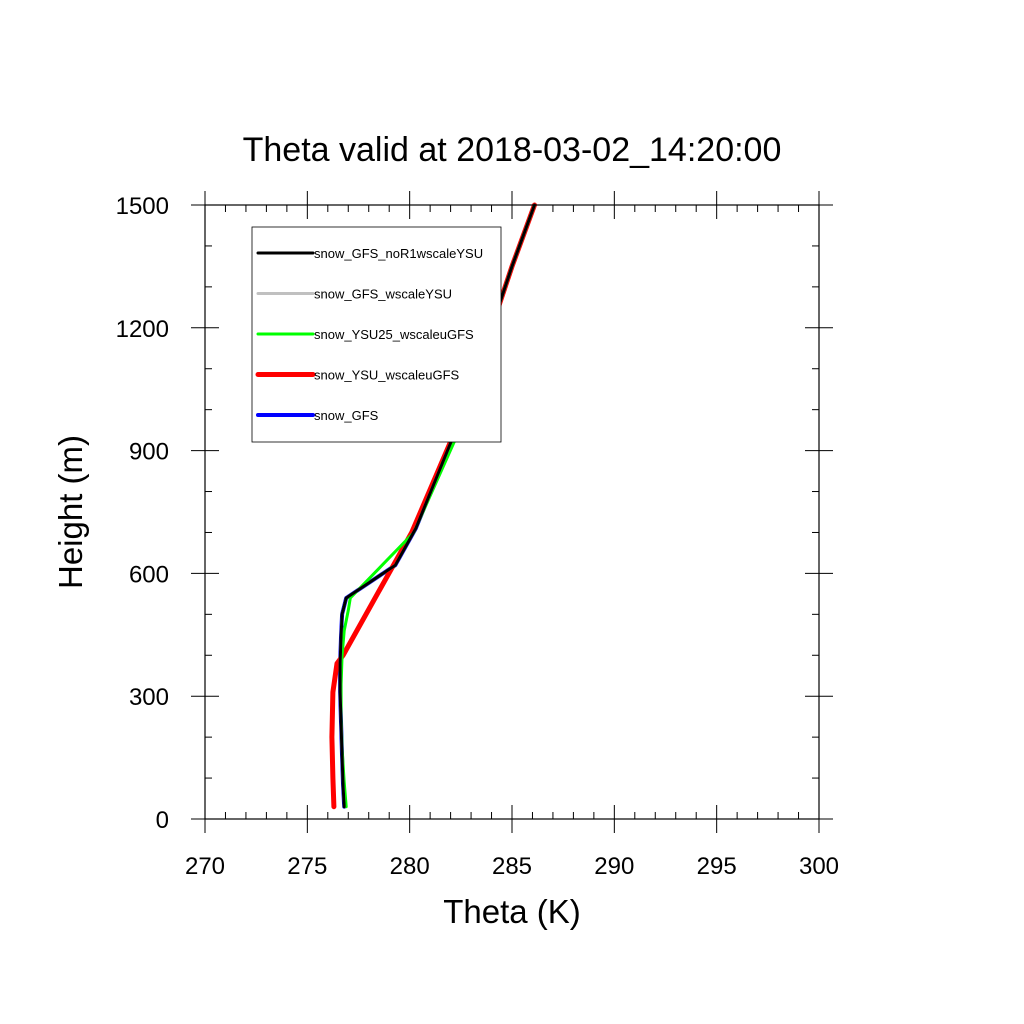 The width and height of the screenshot is (1024, 1024). What do you see at coordinates (142, 329) in the screenshot?
I see `y-tick-label: 1200` at bounding box center [142, 329].